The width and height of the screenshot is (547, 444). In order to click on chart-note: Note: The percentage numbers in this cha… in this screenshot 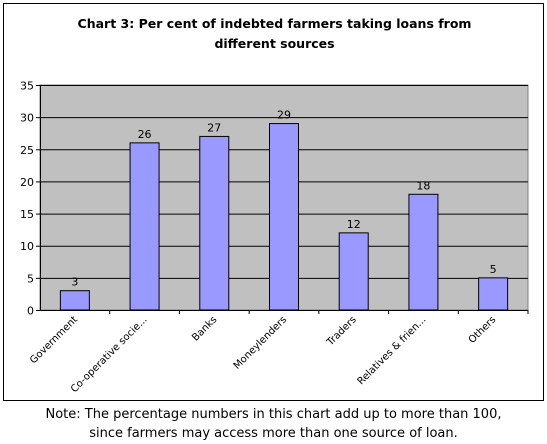, I will do `click(273, 424)`.